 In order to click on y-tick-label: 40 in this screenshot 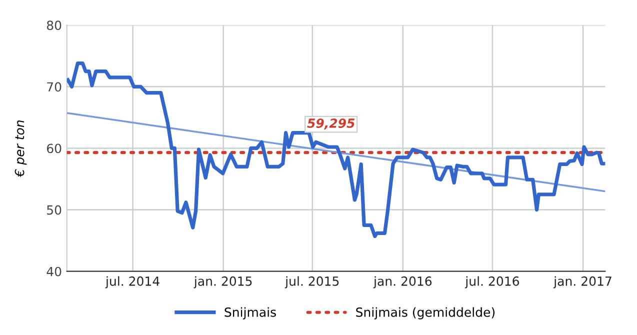, I will do `click(54, 271)`.